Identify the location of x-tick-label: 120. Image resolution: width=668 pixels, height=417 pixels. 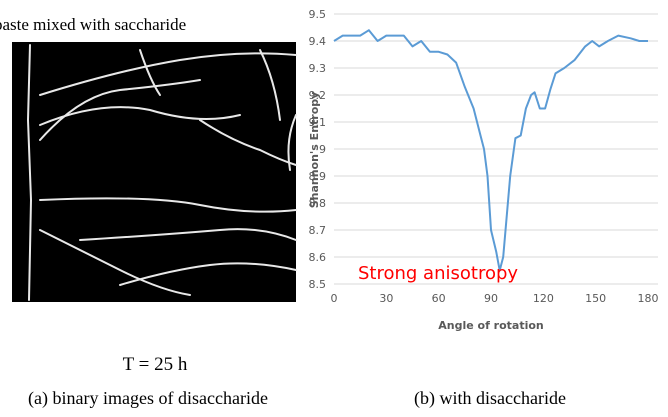
(543, 298).